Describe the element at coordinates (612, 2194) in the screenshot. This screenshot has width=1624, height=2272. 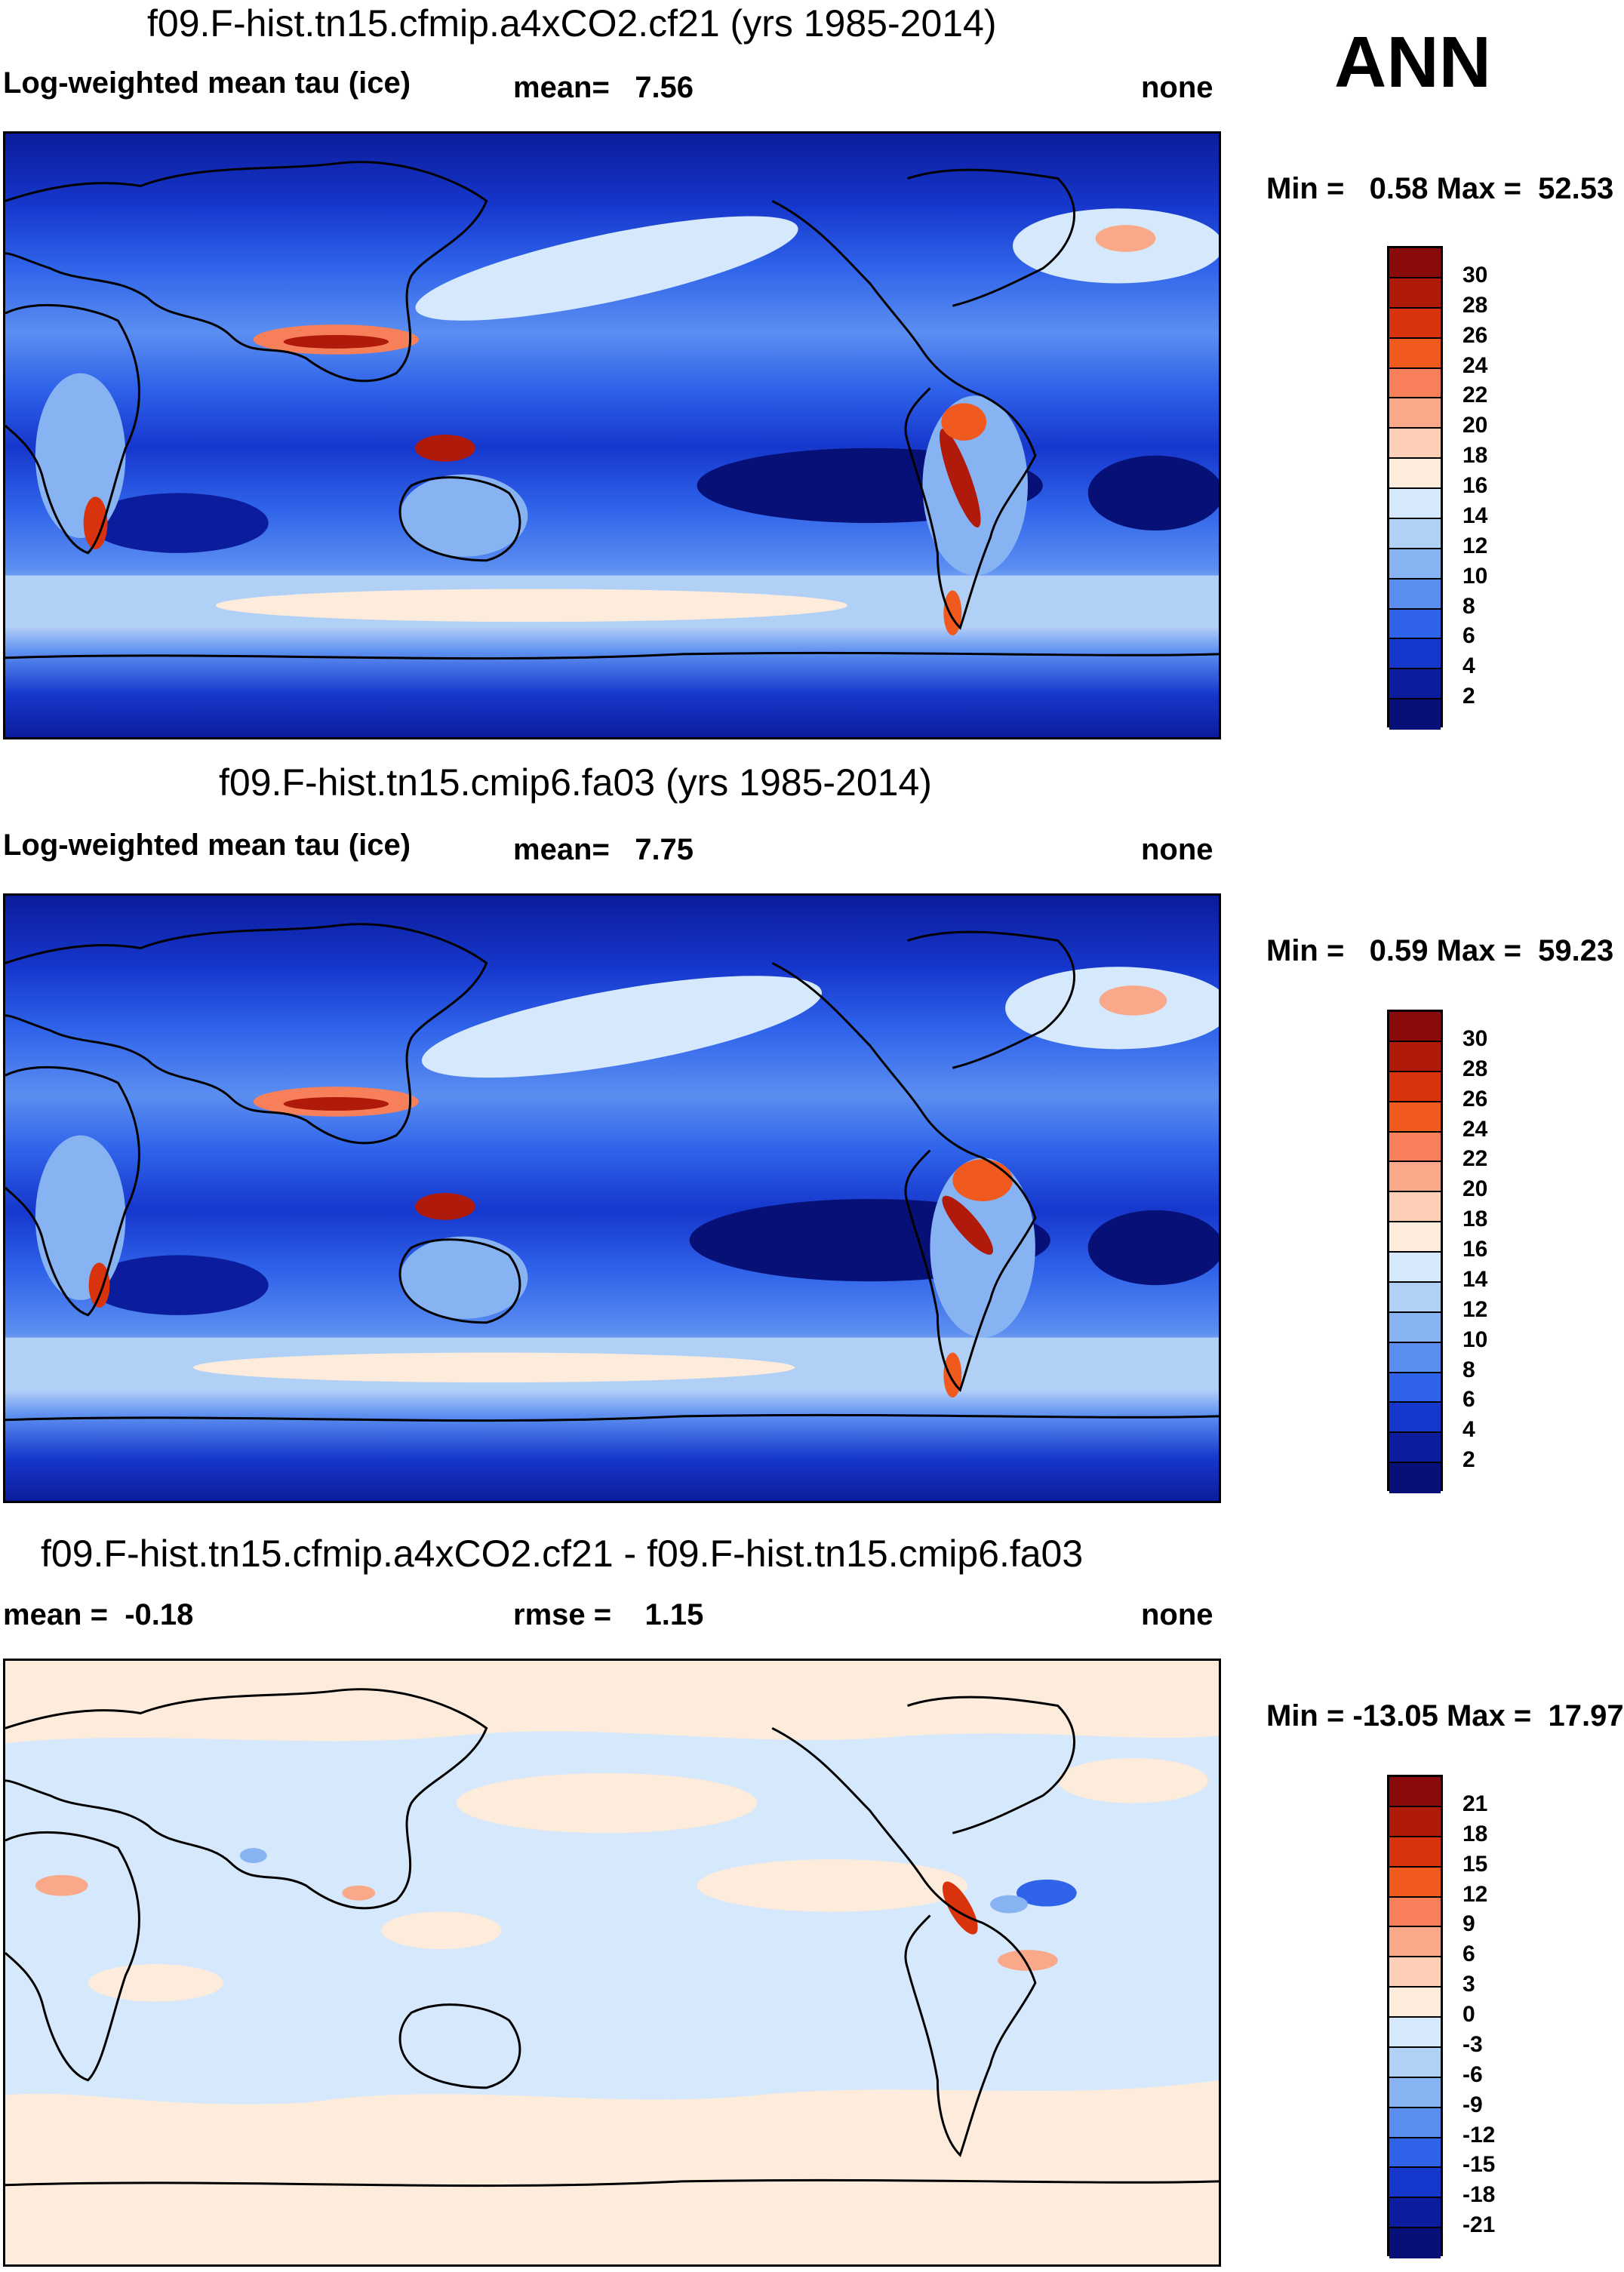
I see `panel3-southern-positive` at that location.